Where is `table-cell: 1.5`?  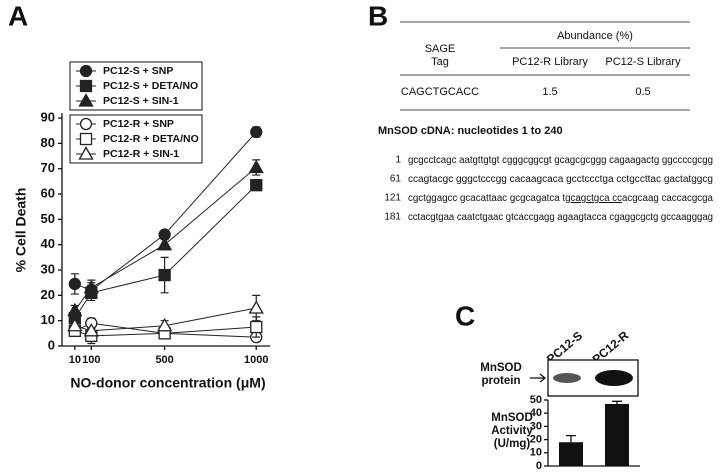
table-cell: 1.5 is located at coordinates (549, 92).